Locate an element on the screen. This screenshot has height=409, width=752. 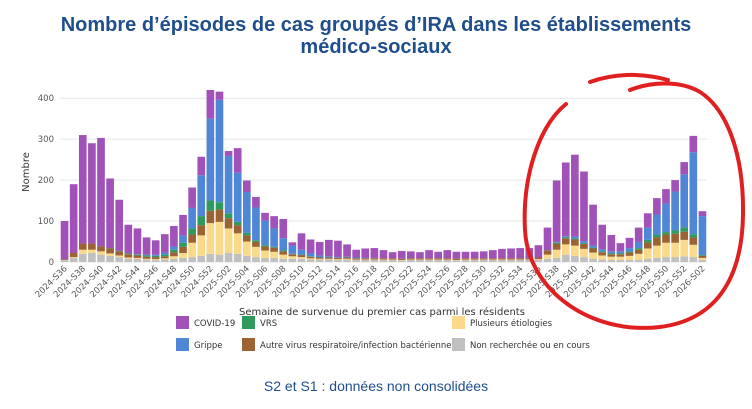
y-tick-label: 100 is located at coordinates (46, 222).